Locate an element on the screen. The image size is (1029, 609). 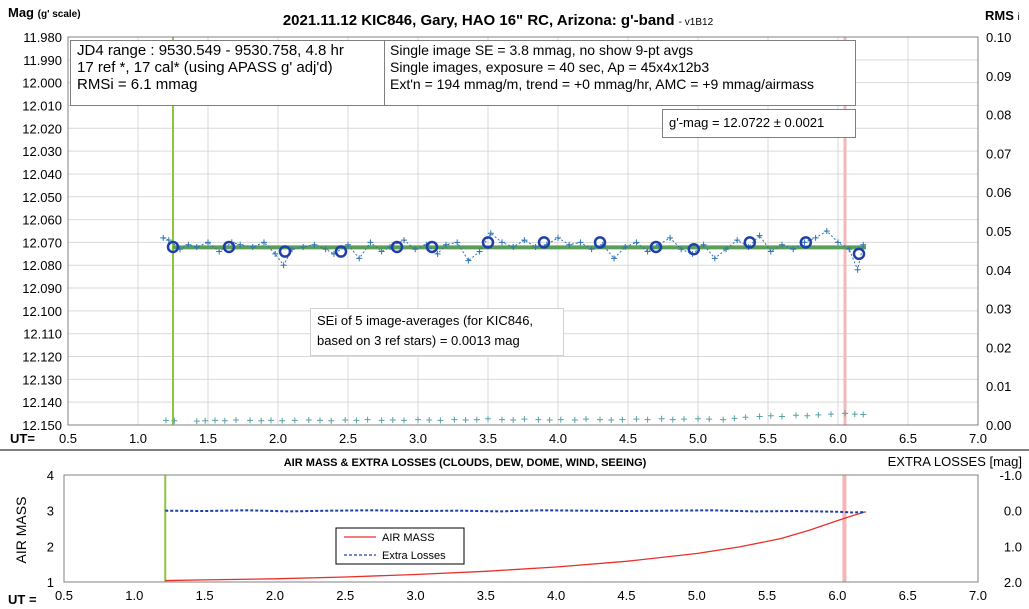
top-y2-tick-label: 0.03 is located at coordinates (998, 309).